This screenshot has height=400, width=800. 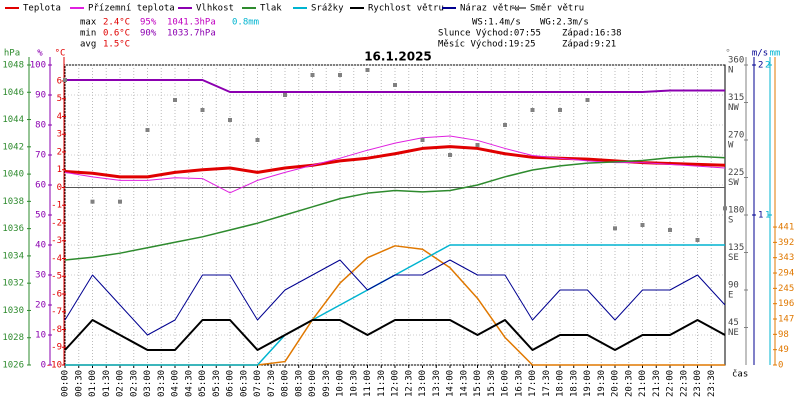 What do you see at coordinates (730, 296) in the screenshot?
I see `y-tick-name: E` at bounding box center [730, 296].